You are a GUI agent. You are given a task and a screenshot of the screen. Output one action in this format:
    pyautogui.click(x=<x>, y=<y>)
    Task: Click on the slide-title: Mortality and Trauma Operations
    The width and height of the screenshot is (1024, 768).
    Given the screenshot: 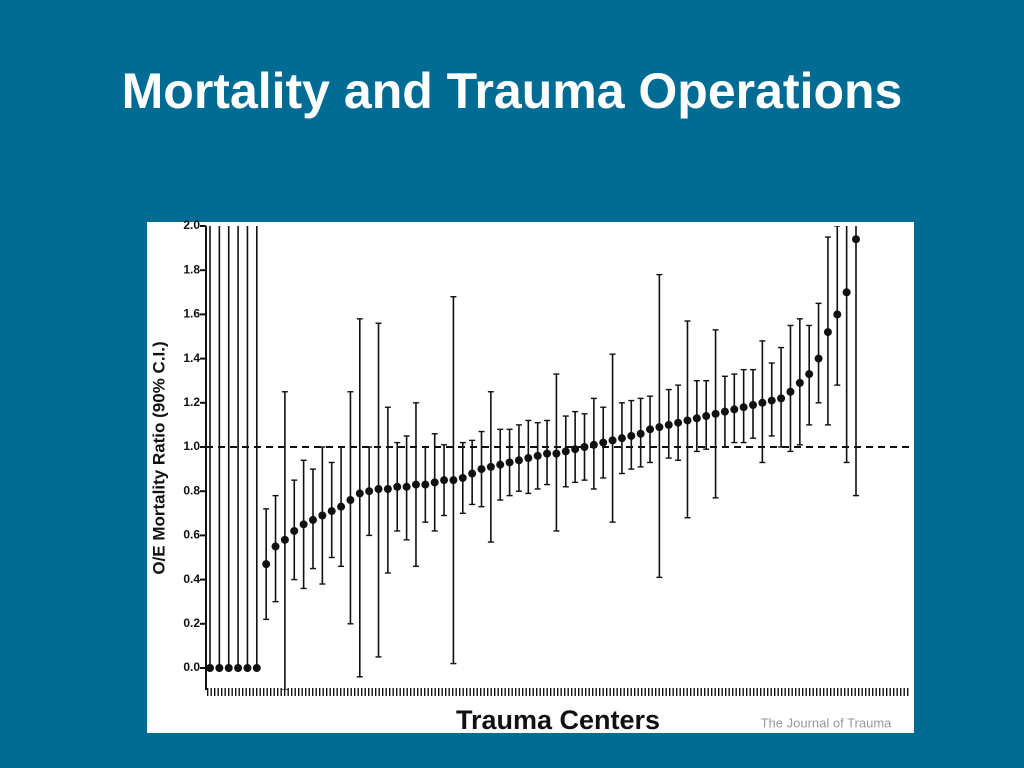 What is the action you would take?
    pyautogui.click(x=512, y=91)
    